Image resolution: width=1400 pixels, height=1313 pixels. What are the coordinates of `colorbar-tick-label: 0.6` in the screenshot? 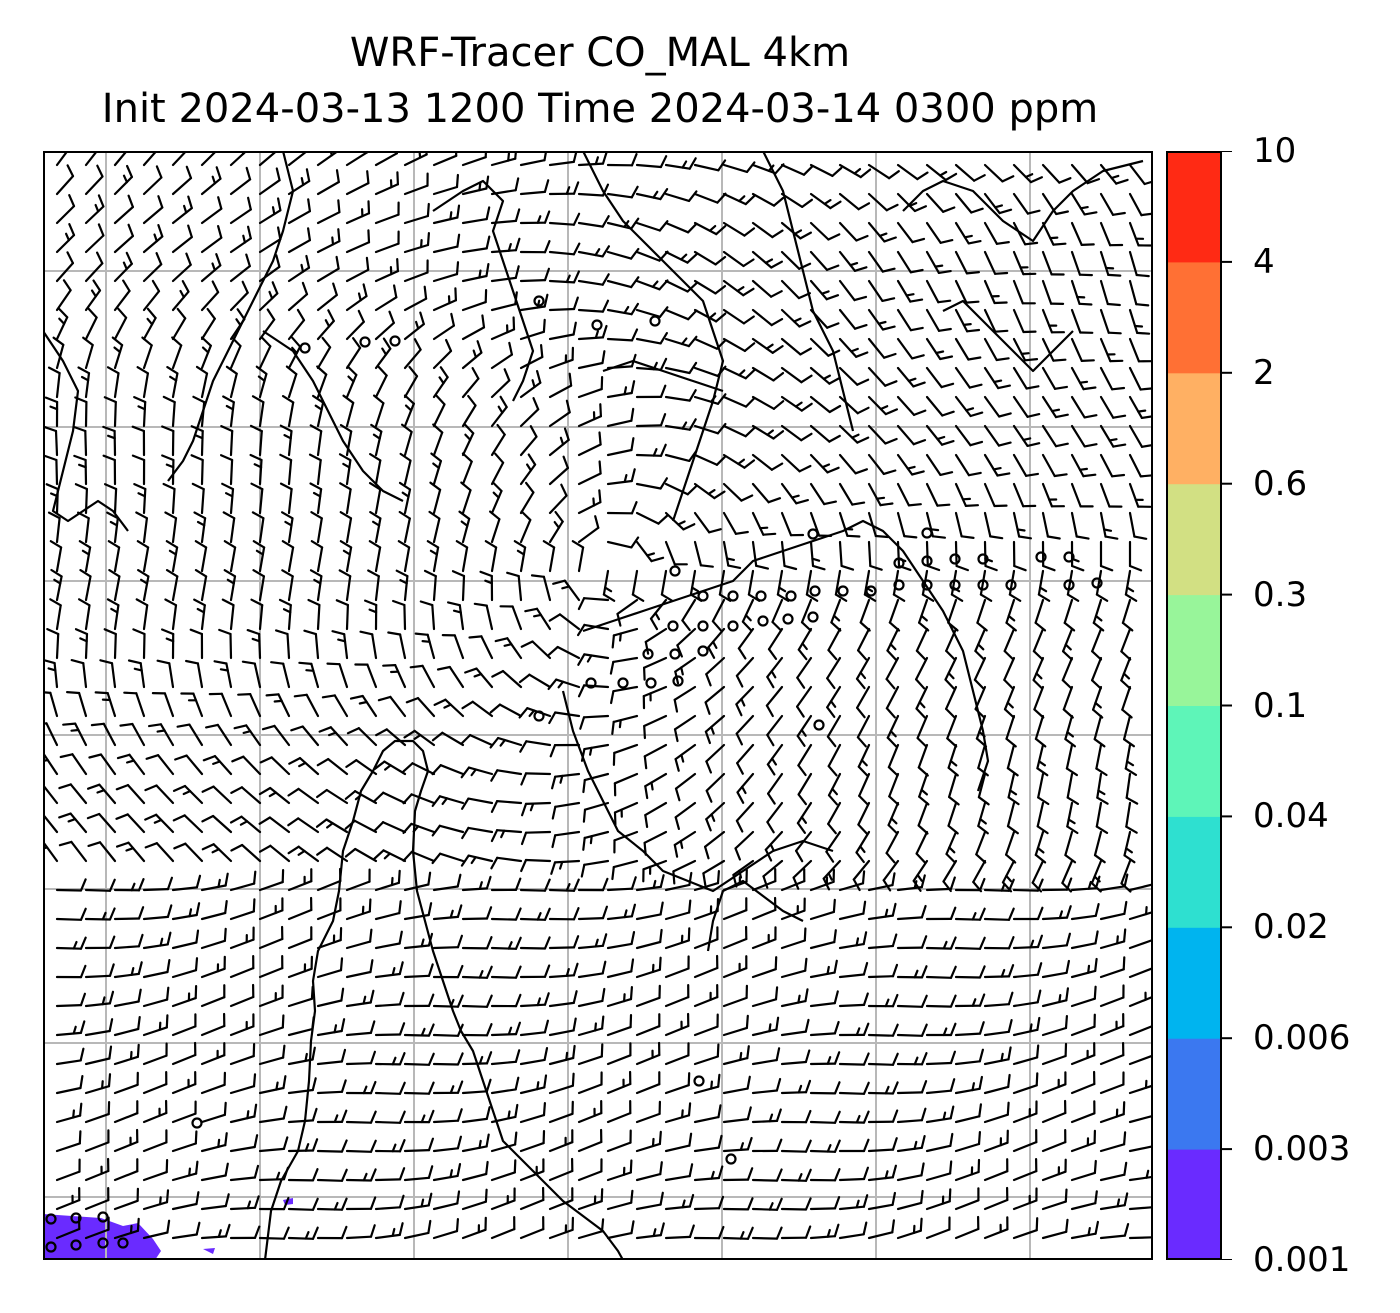 It's located at (1280, 483).